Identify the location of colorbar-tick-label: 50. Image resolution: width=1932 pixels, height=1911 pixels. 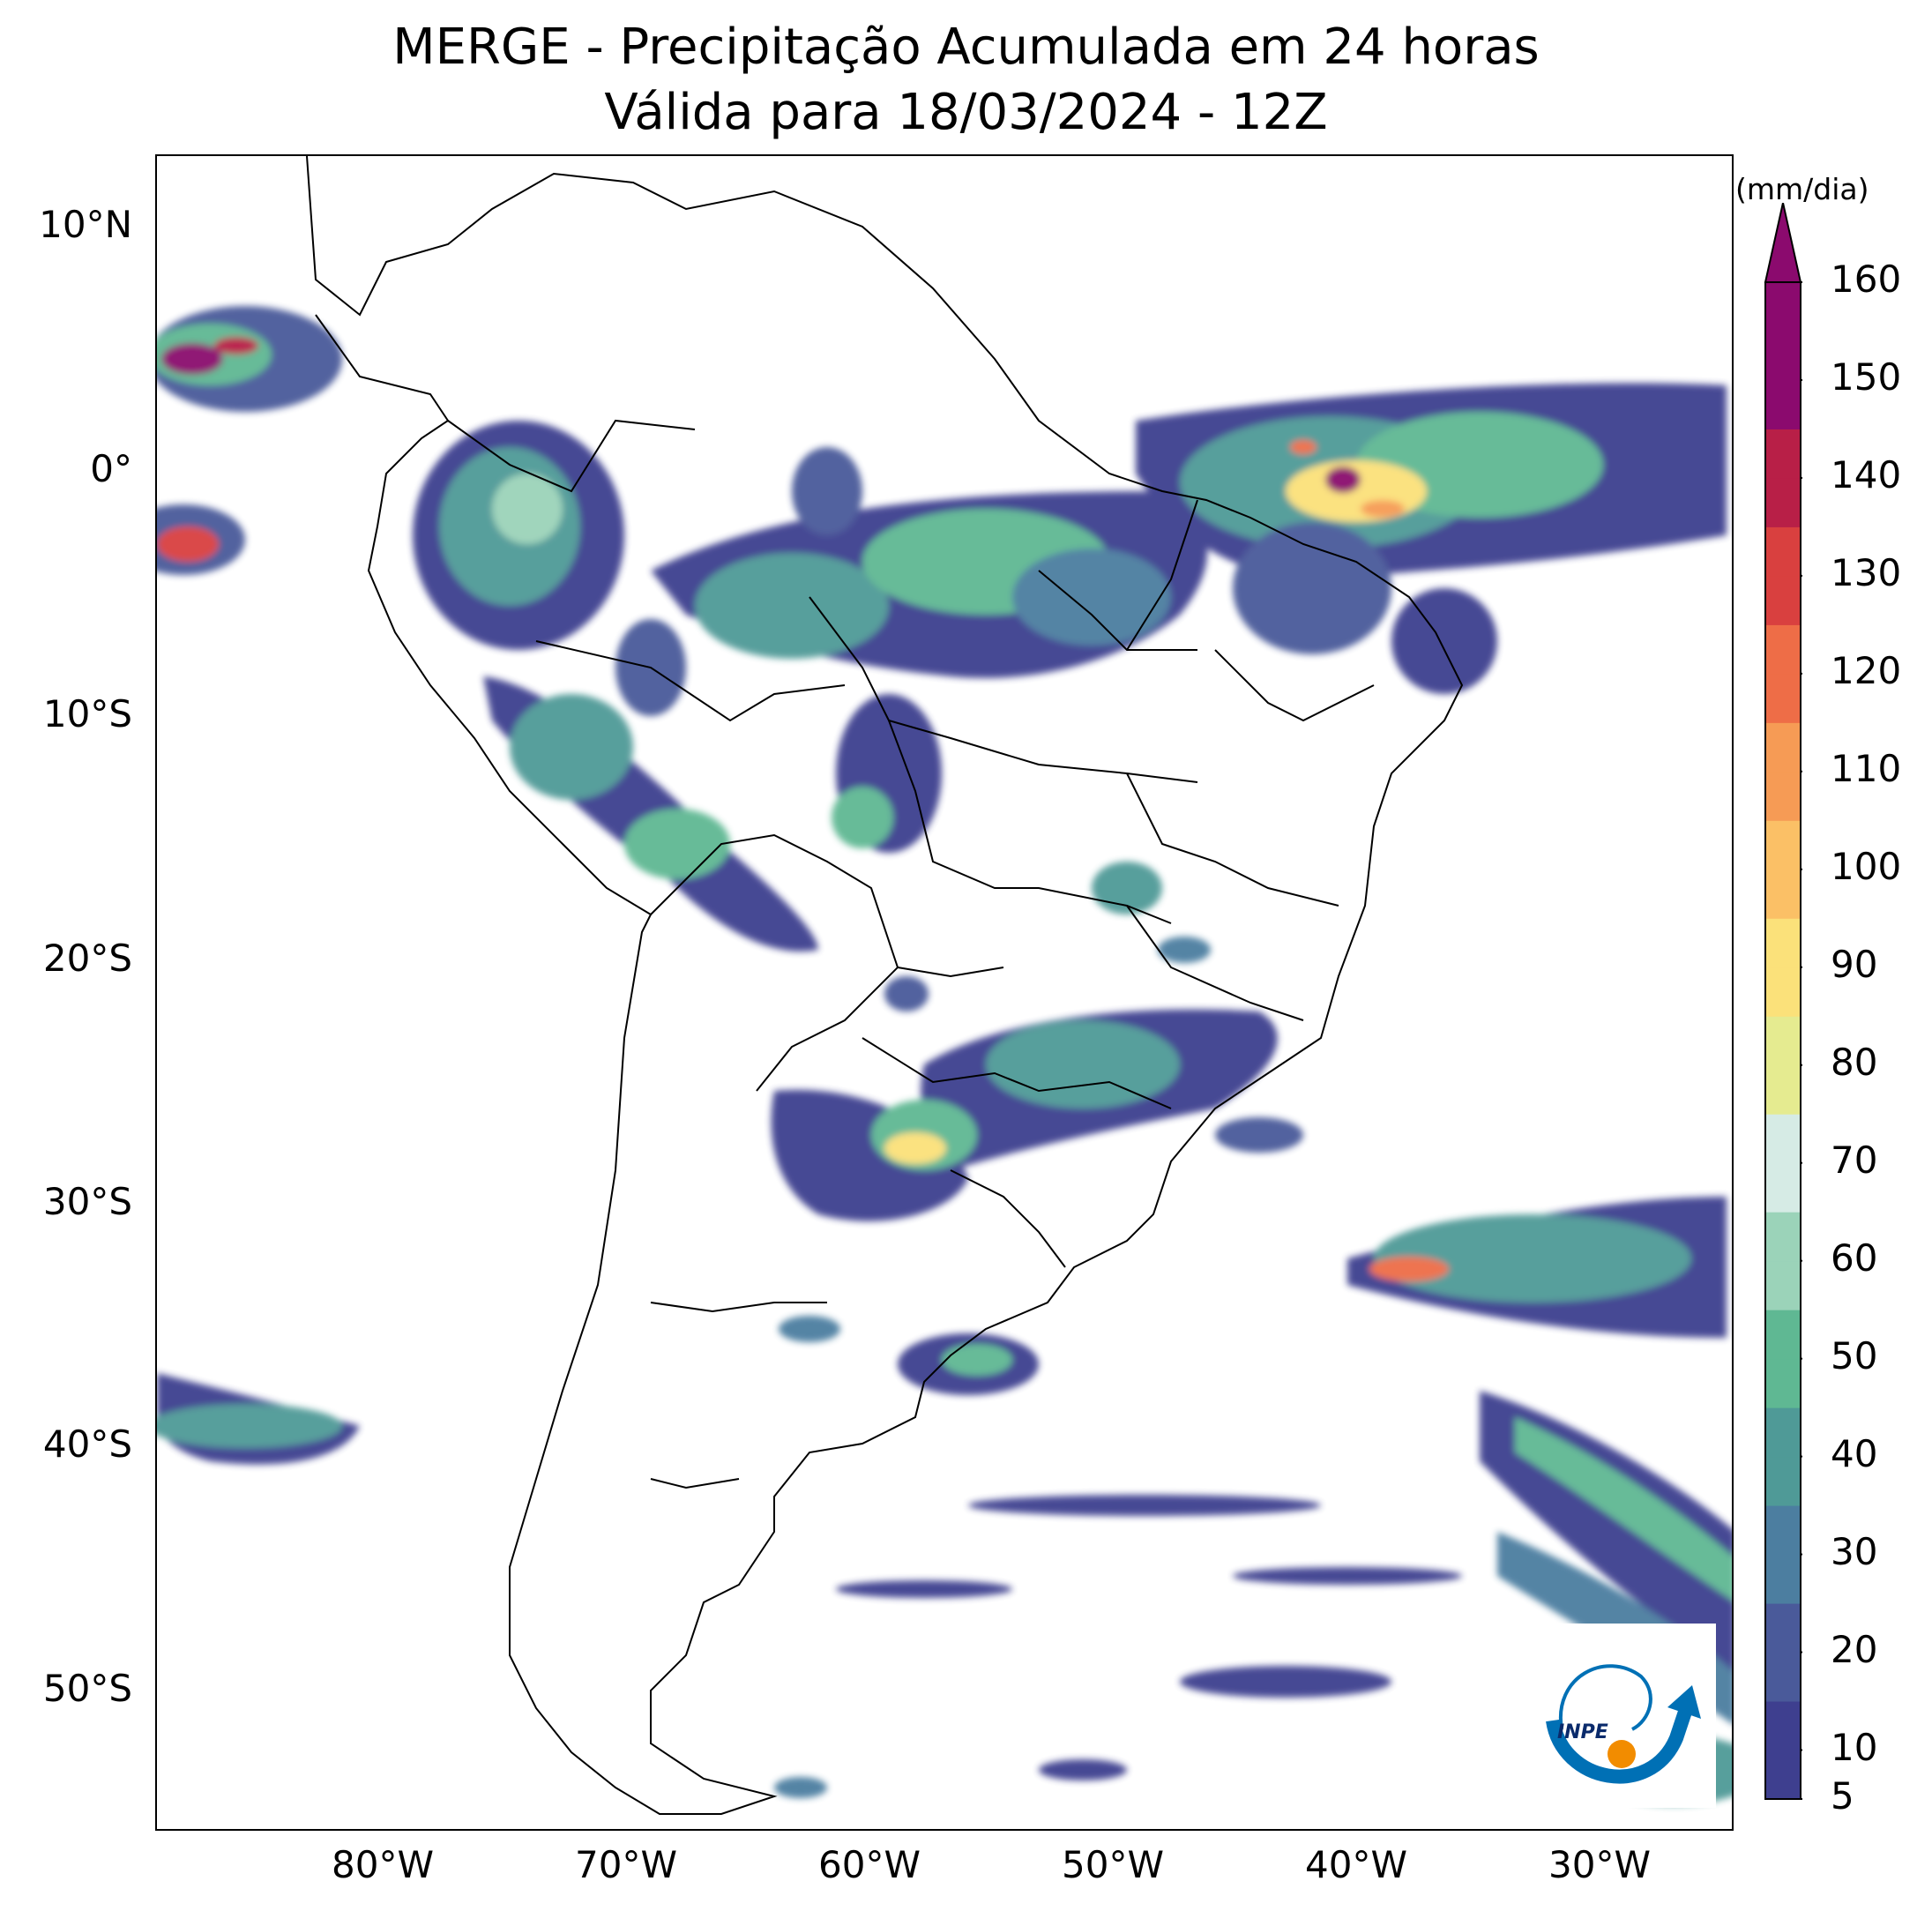
(1854, 1355).